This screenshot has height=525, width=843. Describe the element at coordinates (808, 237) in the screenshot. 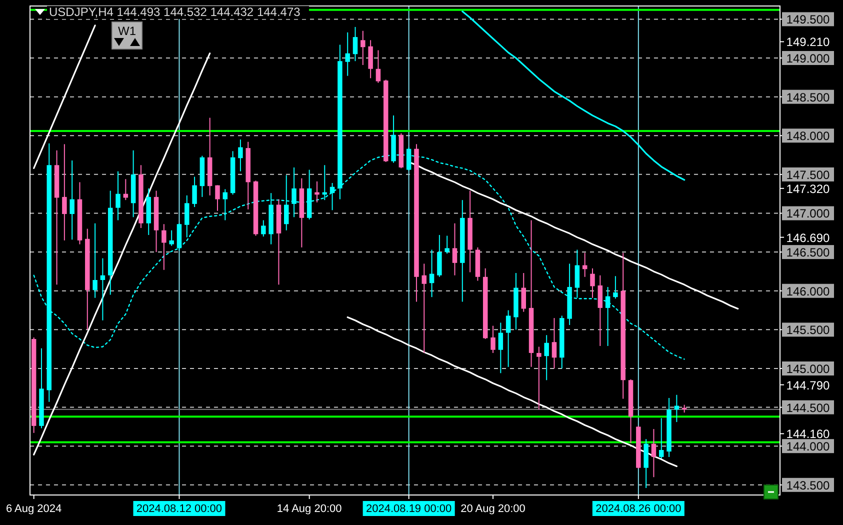

I see `y2-tick-label: 146.690` at that location.